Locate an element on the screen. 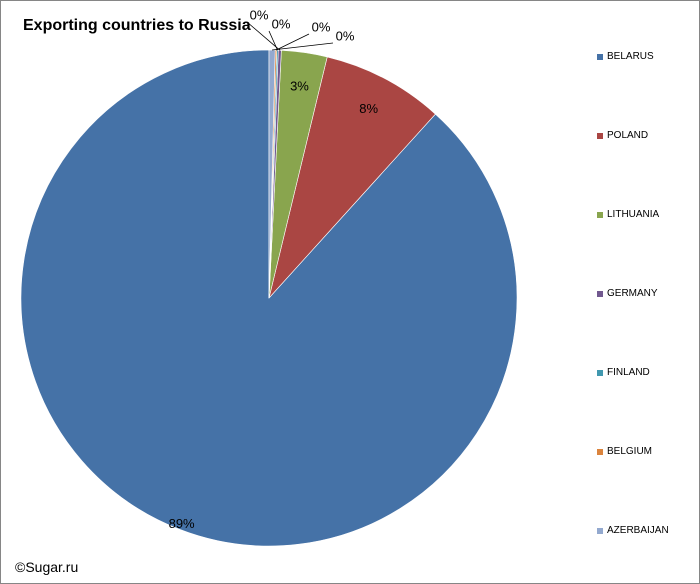 The height and width of the screenshot is (584, 700). legend-item-finland: FINLAND is located at coordinates (623, 372).